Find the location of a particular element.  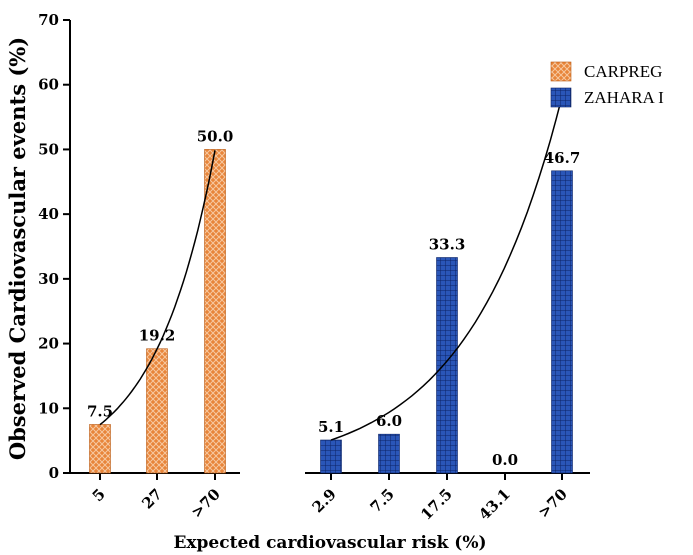

x-tick-label: 7.5 is located at coordinates (382, 500).